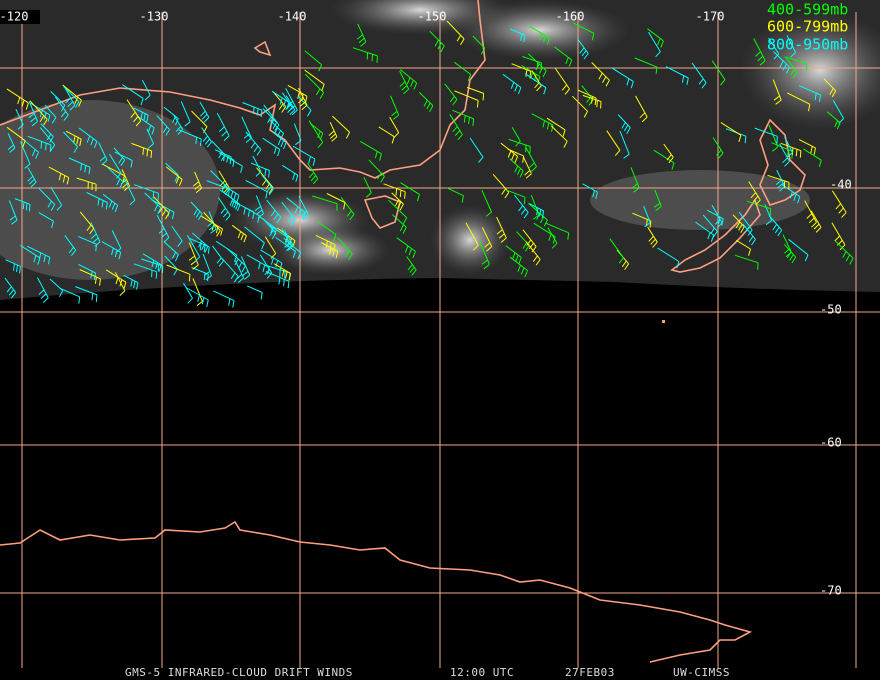 Image resolution: width=880 pixels, height=680 pixels. What do you see at coordinates (710, 17) in the screenshot?
I see `lon-label: -170` at bounding box center [710, 17].